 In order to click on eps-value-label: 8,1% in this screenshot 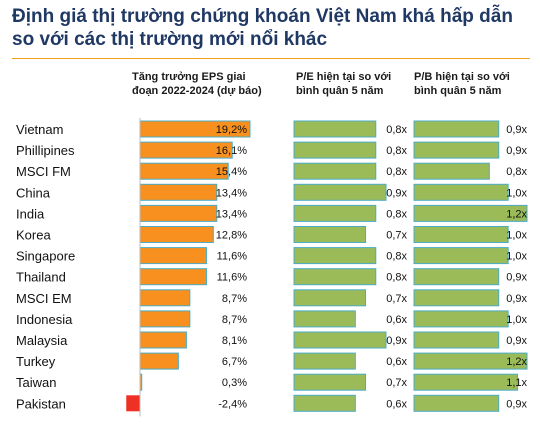, I will do `click(234, 341)`.